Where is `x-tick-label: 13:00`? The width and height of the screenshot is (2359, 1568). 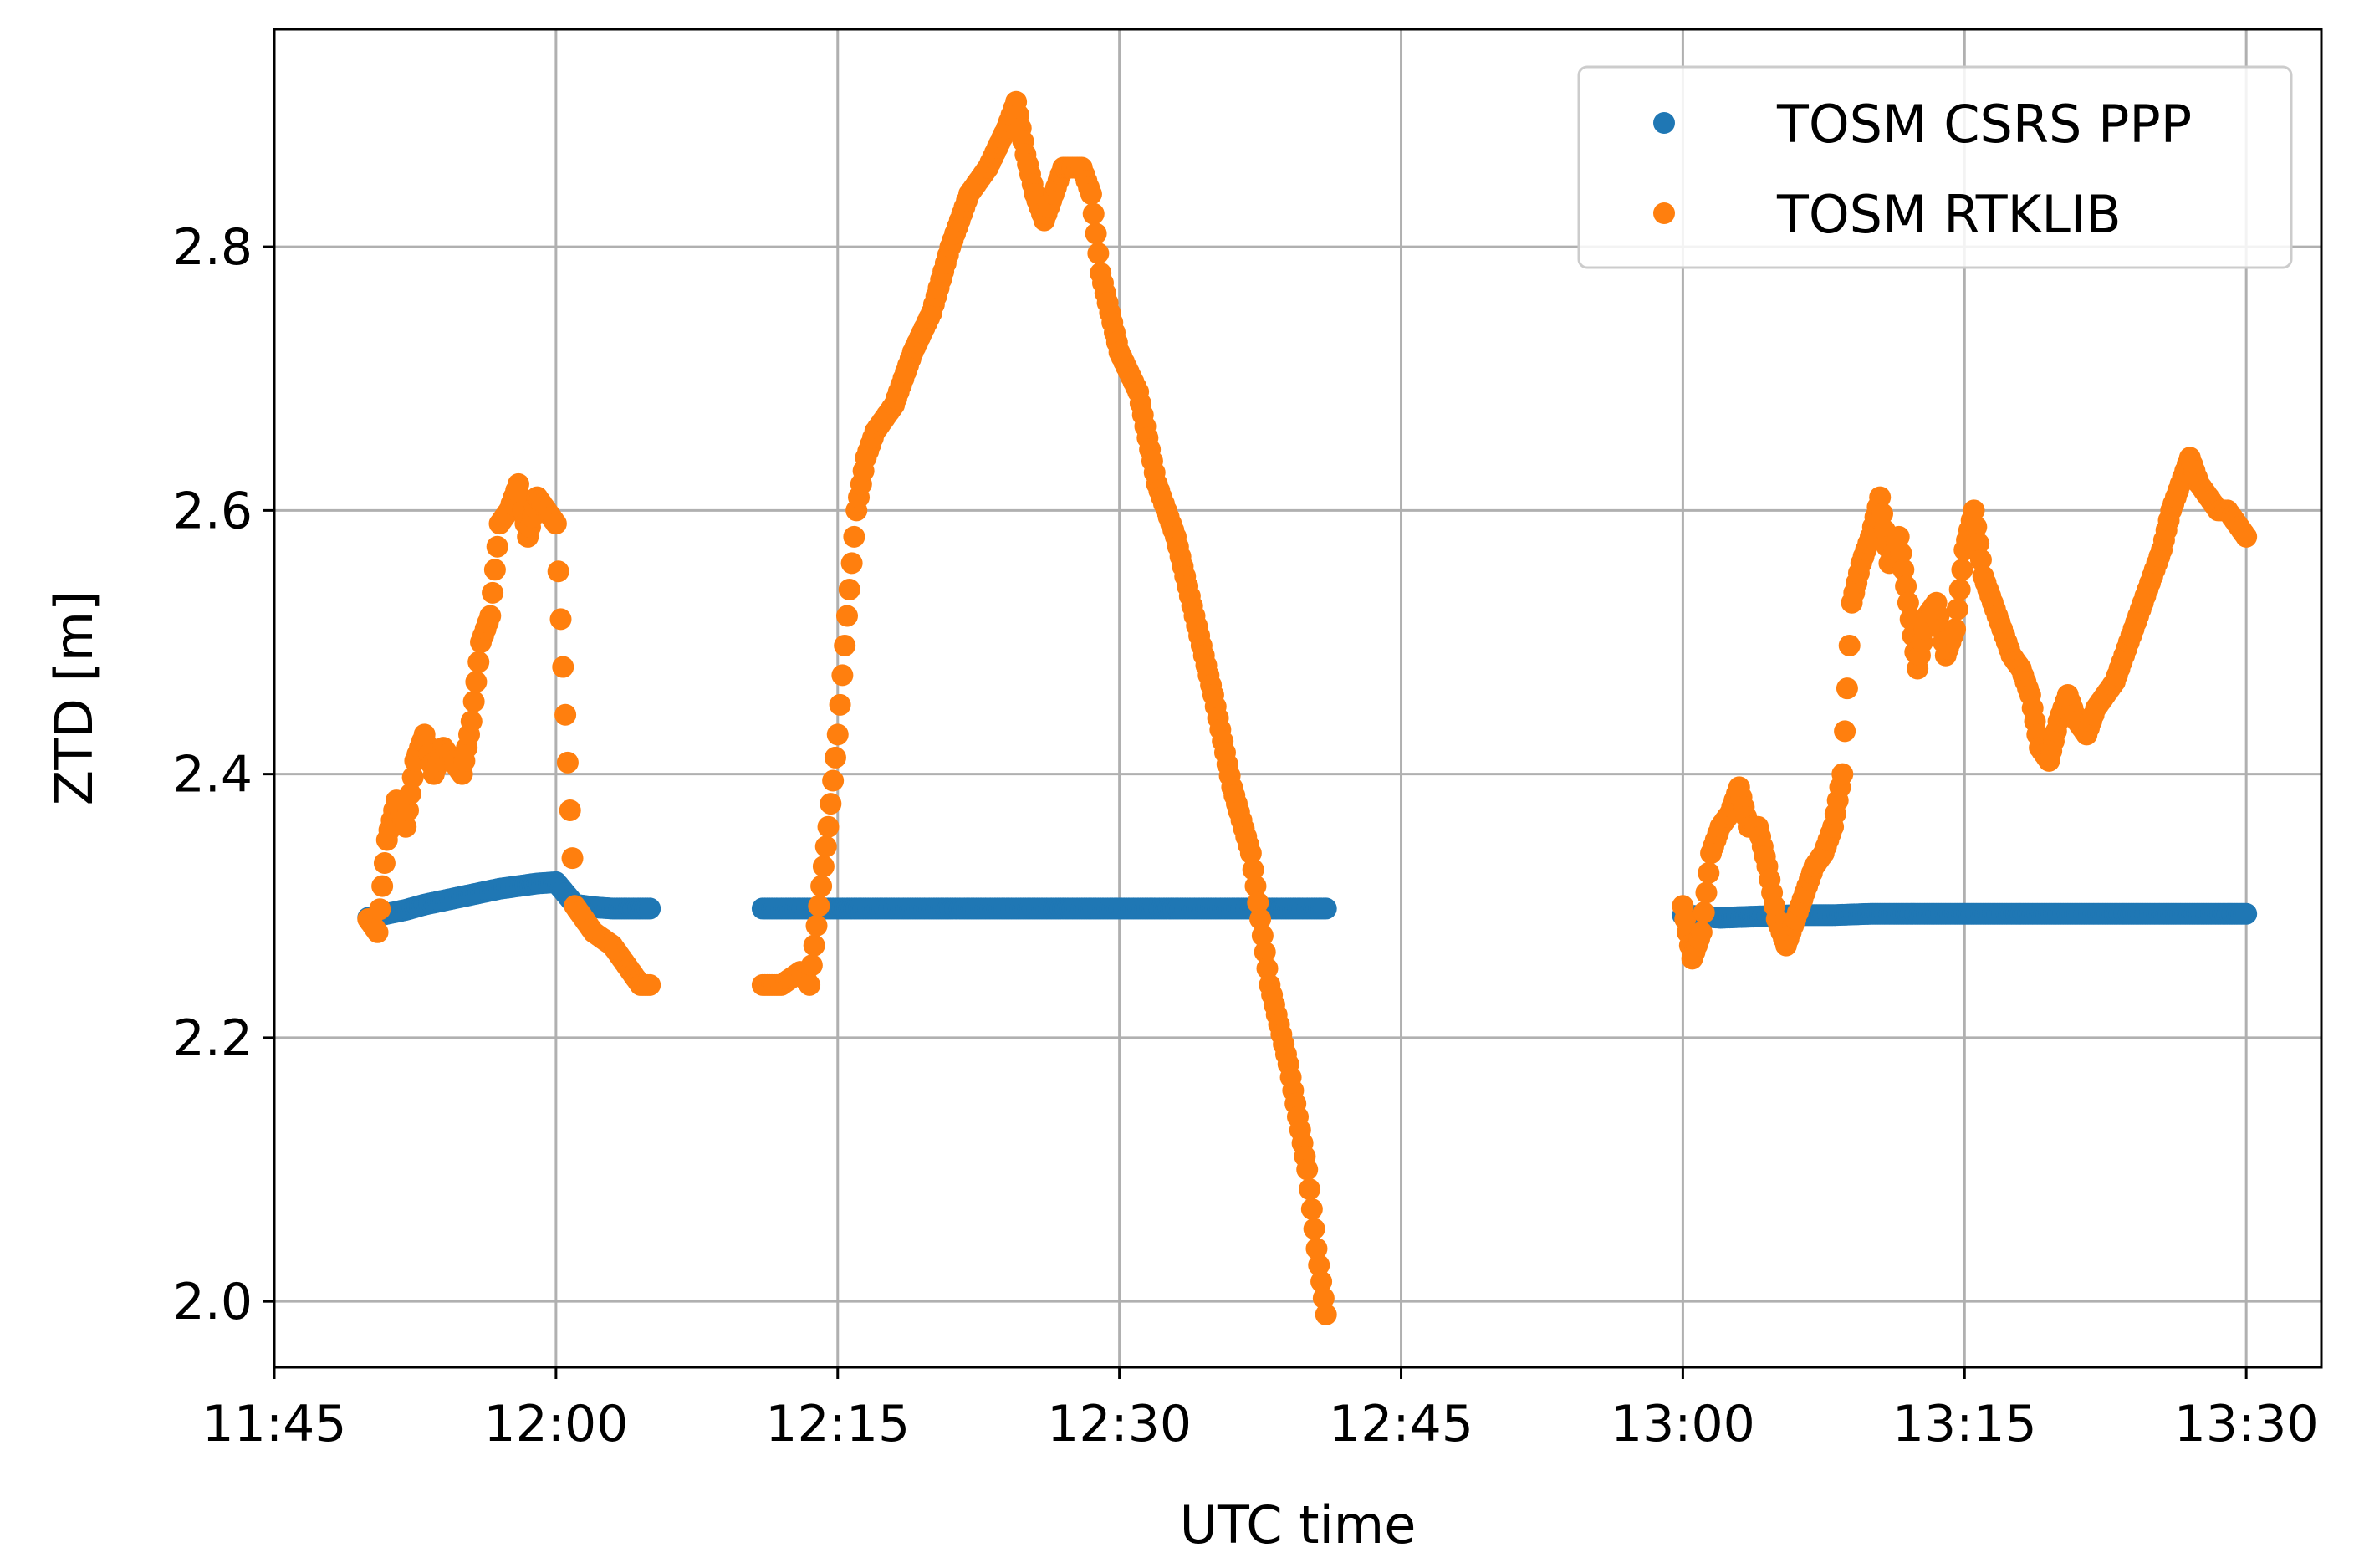
x-tick-label: 13:00 is located at coordinates (1683, 1424).